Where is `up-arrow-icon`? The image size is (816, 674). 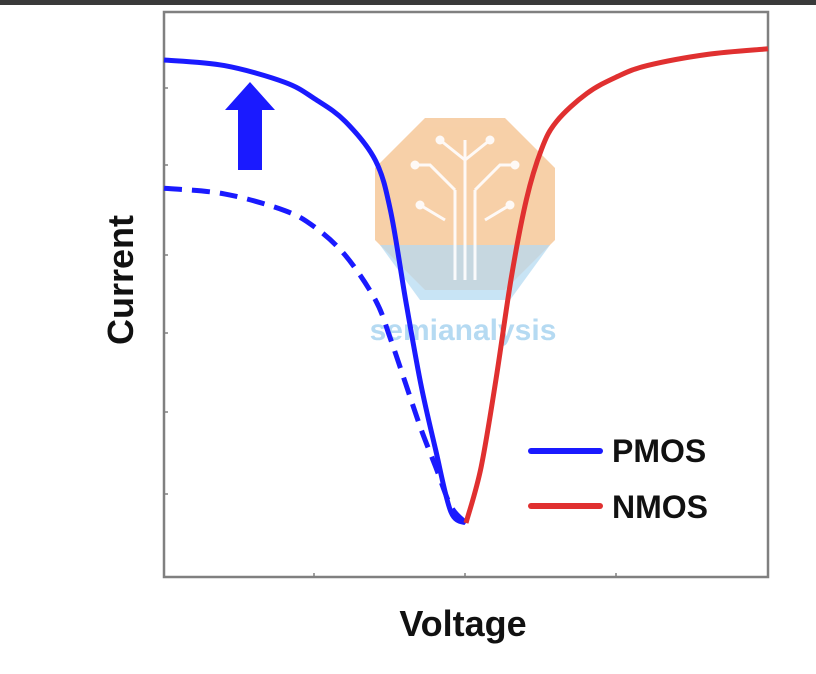
up-arrow-icon is located at coordinates (250, 126).